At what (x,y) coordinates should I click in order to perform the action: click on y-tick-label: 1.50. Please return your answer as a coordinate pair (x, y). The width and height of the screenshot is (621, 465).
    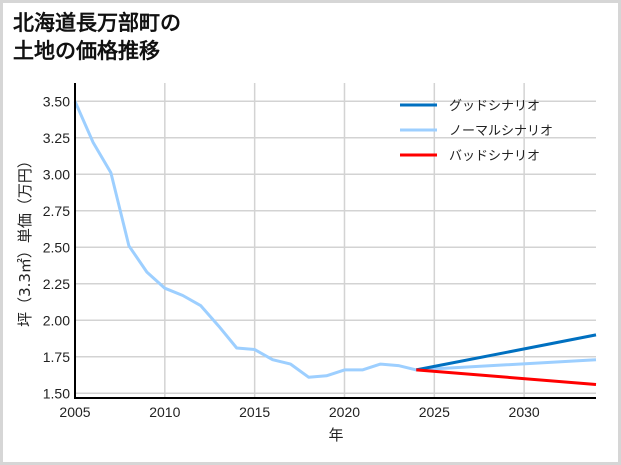
    Looking at the image, I should click on (56, 393).